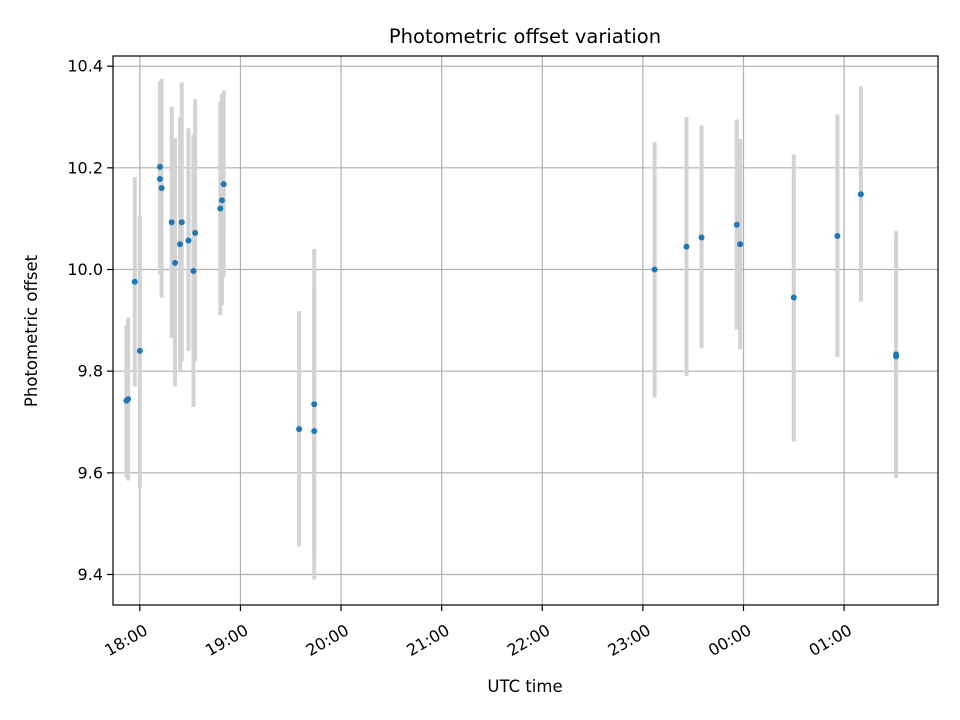 This screenshot has width=960, height=720. Describe the element at coordinates (90, 371) in the screenshot. I see `y-tick-label: 9.8` at that location.